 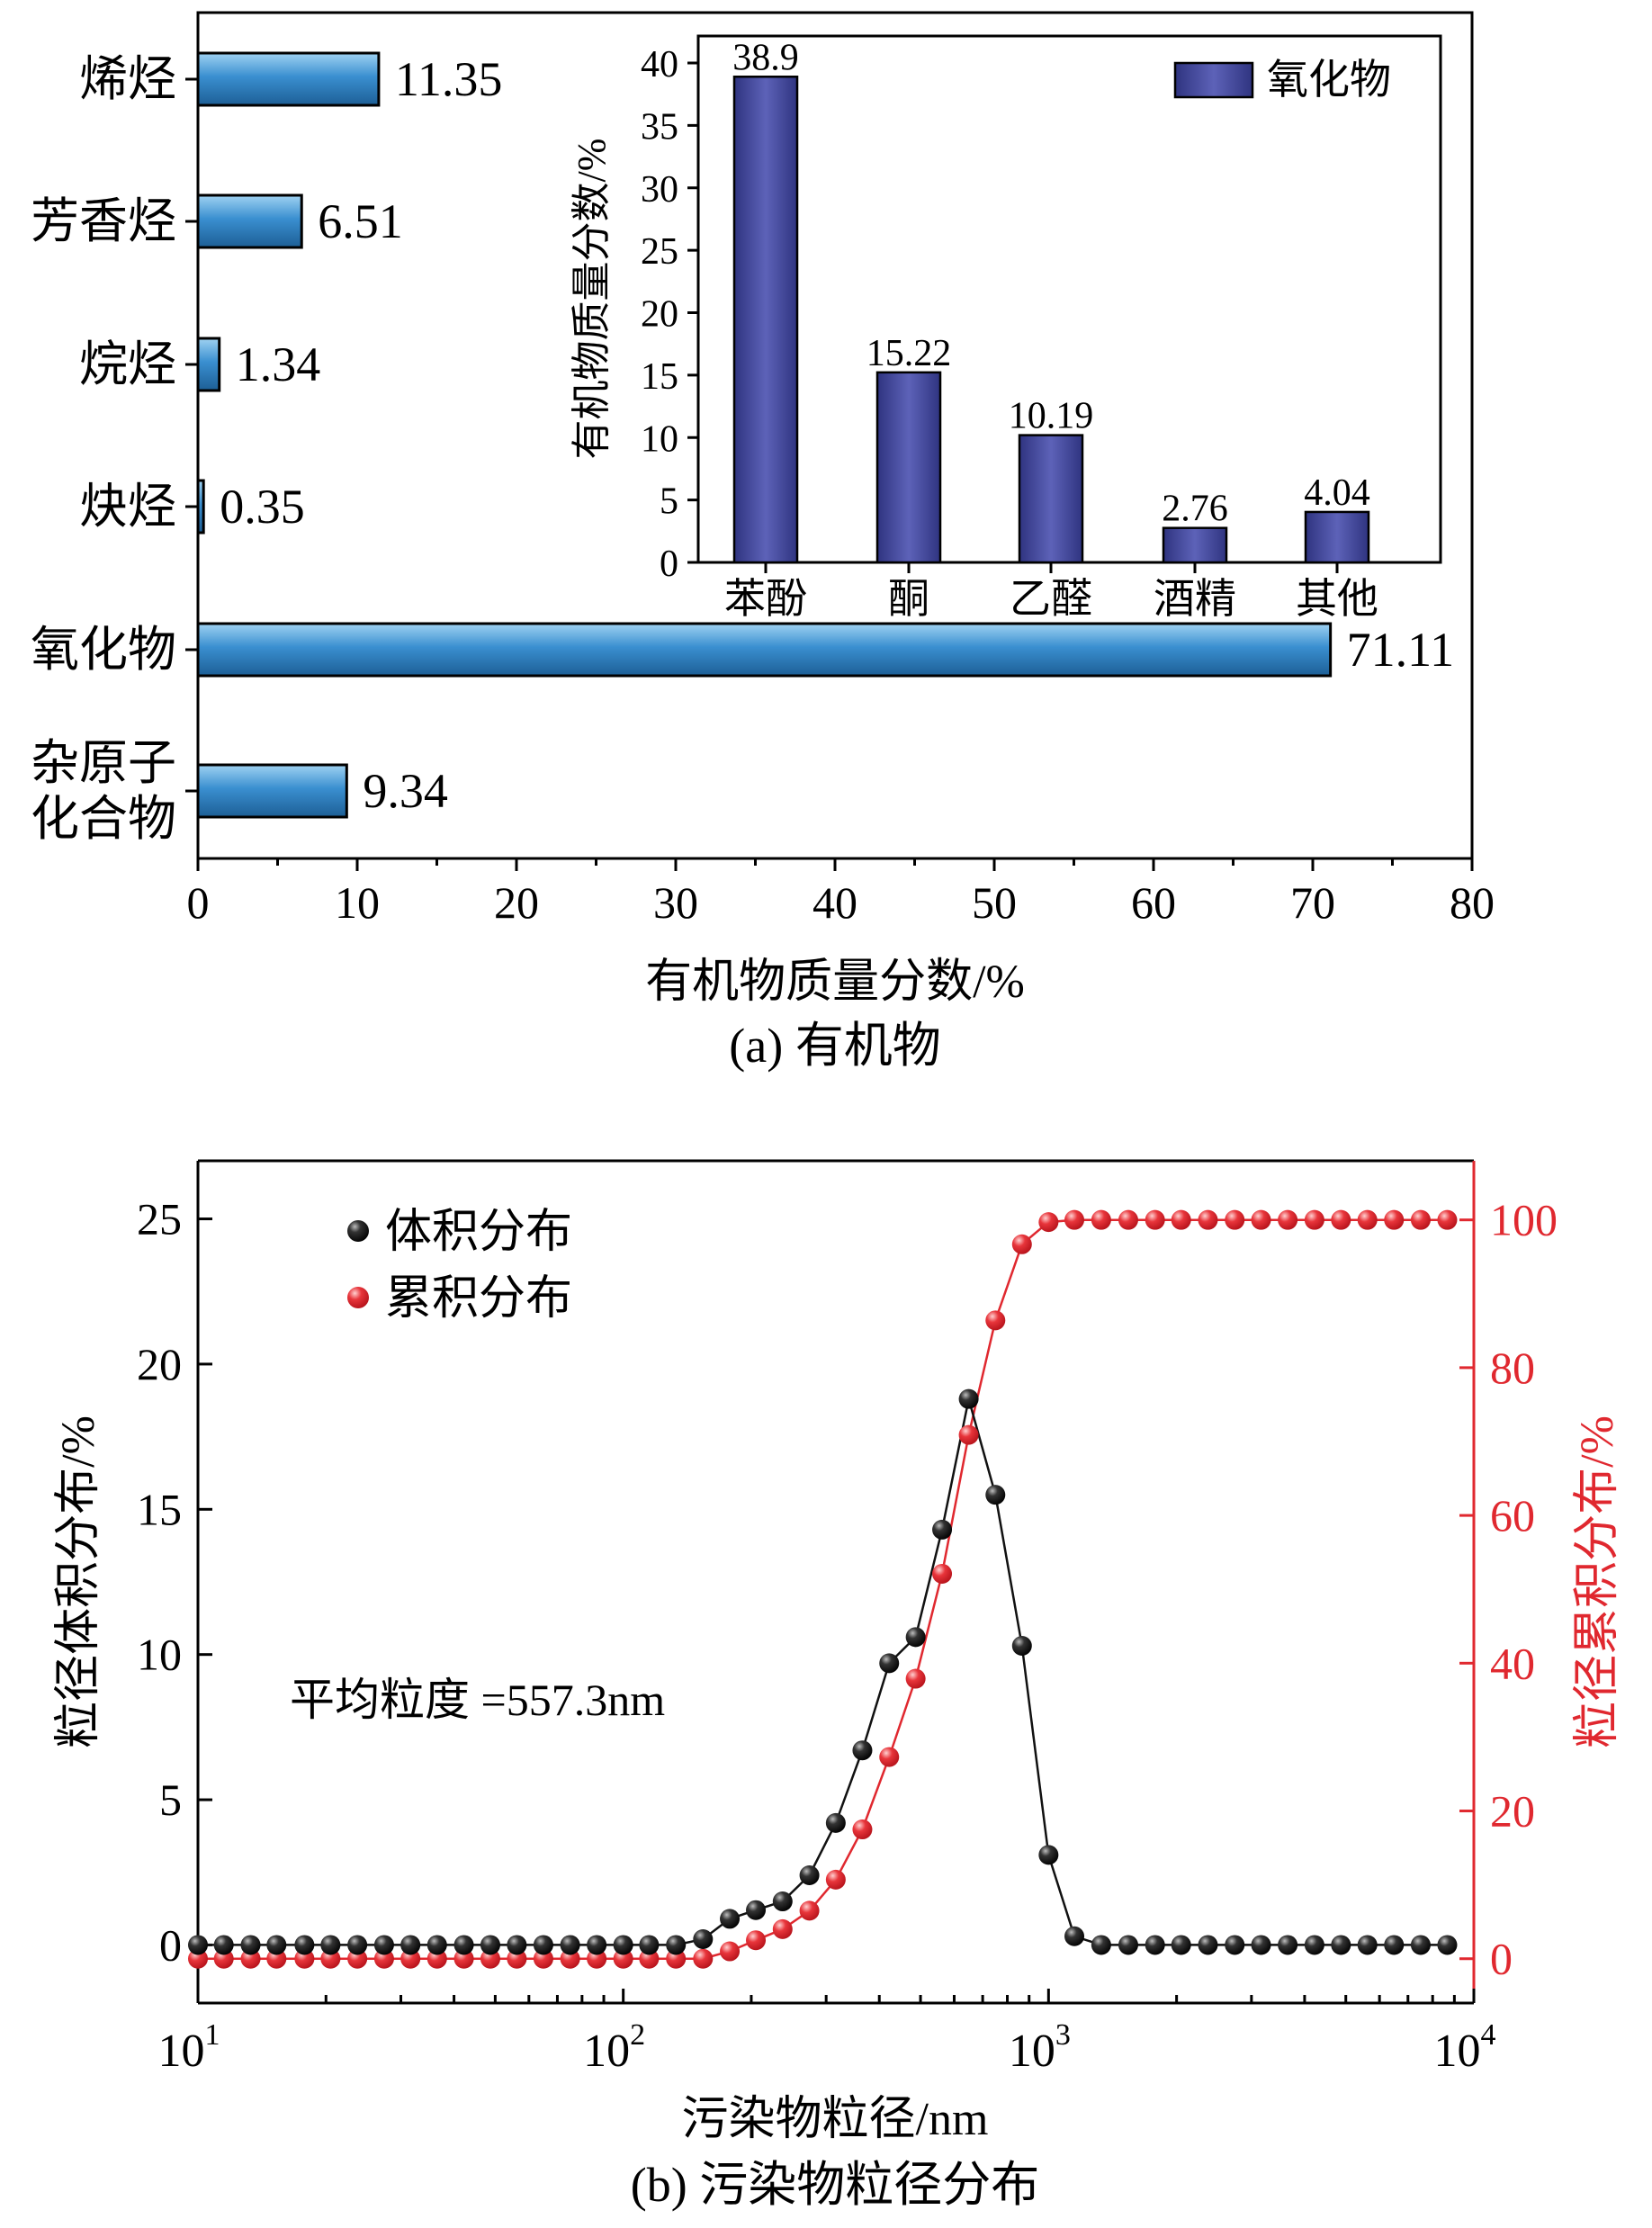 I want to click on x-tick-exponent: 2, so click(x=638, y=2035).